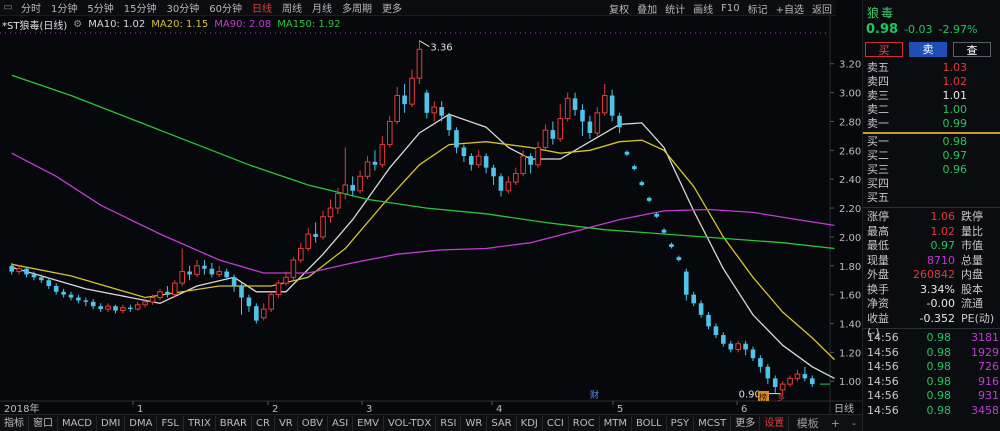 This screenshot has height=431, width=1000. What do you see at coordinates (988, 395) in the screenshot?
I see `tick-volume: 931` at bounding box center [988, 395].